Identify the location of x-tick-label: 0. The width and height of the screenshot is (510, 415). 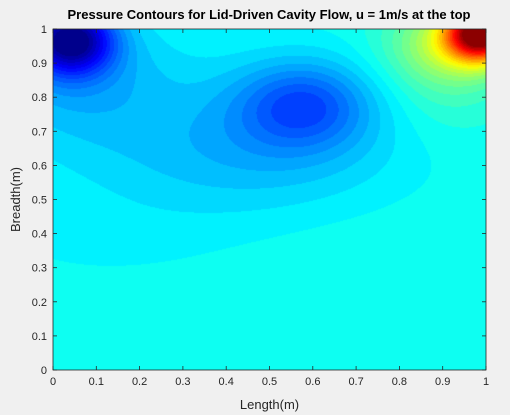
(53, 382).